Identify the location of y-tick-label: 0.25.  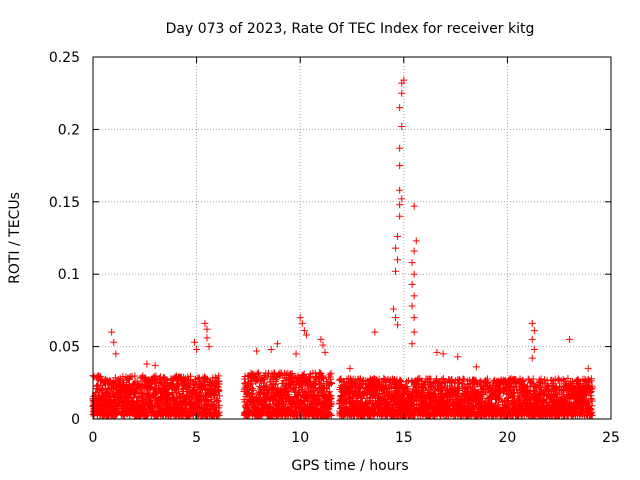
(64, 58).